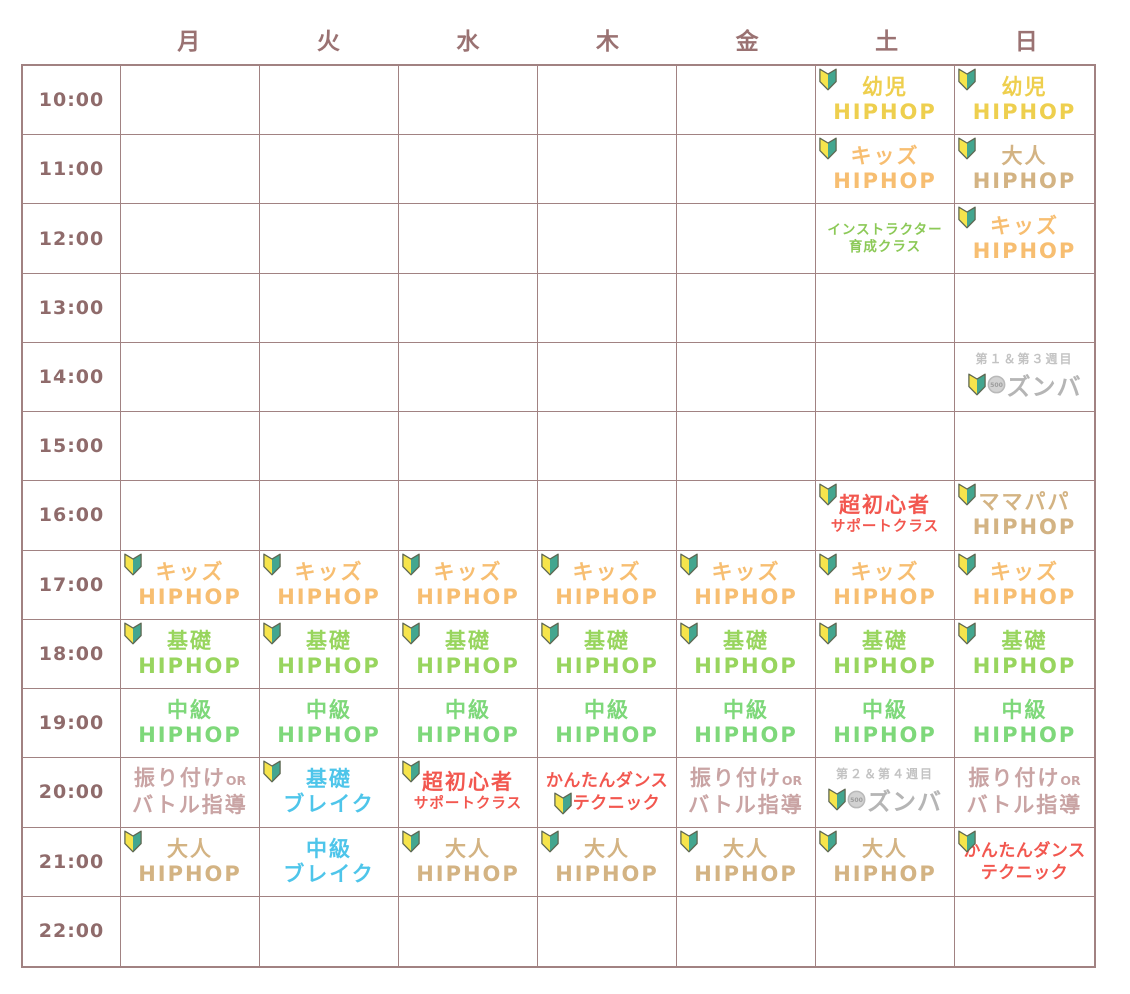 The width and height of the screenshot is (1130, 994). What do you see at coordinates (72, 101) in the screenshot?
I see `time-label-10:00: 10:00` at bounding box center [72, 101].